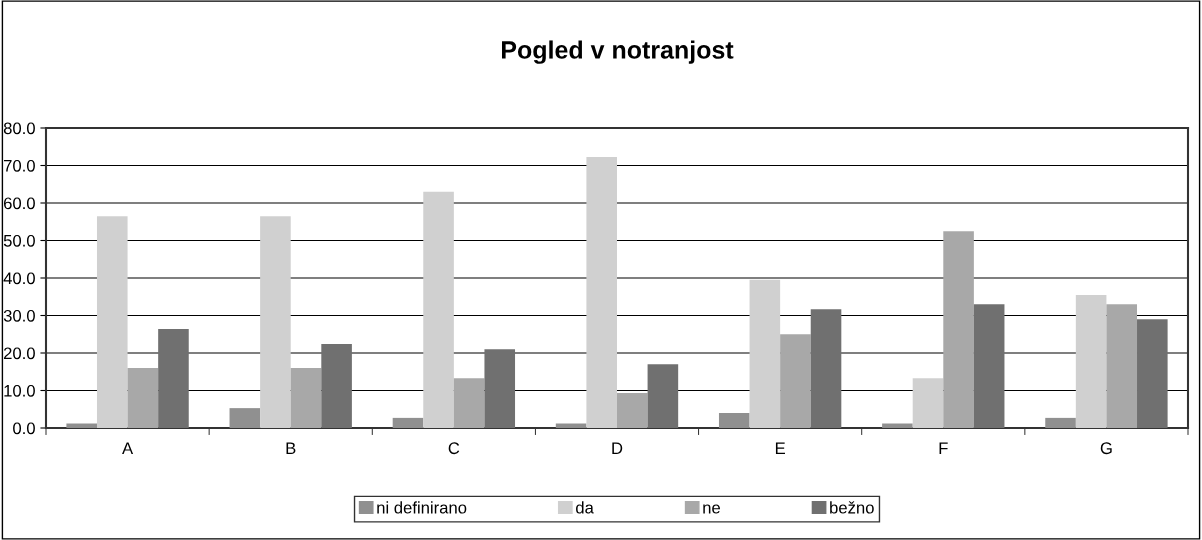 The image size is (1202, 540). Describe the element at coordinates (617, 448) in the screenshot. I see `x-tick-label: D` at that location.